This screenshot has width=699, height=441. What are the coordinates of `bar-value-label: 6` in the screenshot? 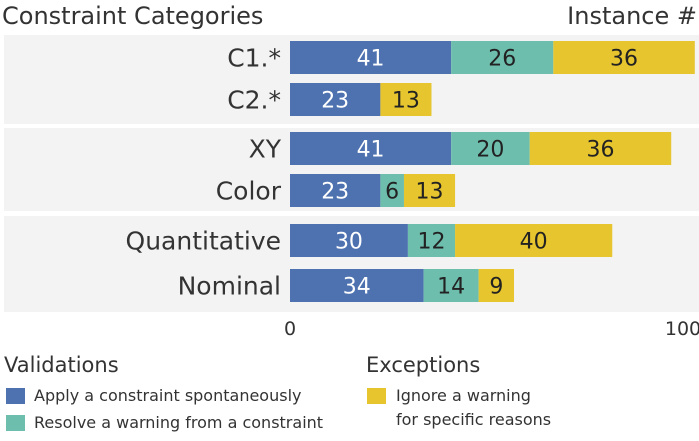 It's located at (392, 192).